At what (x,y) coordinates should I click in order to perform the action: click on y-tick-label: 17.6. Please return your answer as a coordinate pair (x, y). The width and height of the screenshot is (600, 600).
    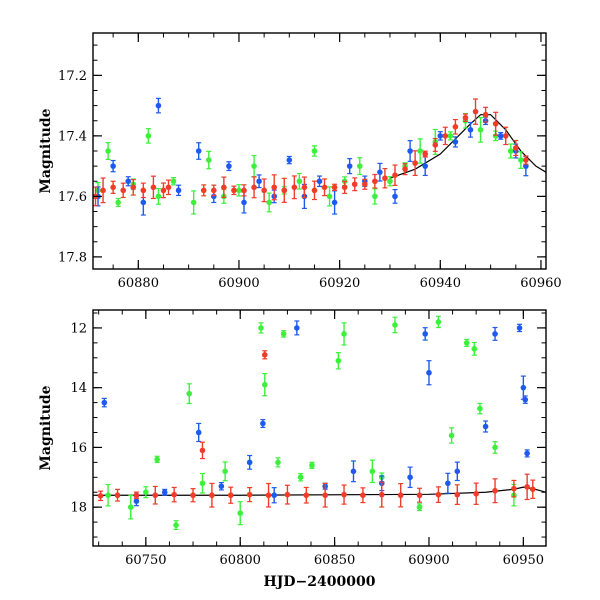
    Looking at the image, I should click on (72, 197).